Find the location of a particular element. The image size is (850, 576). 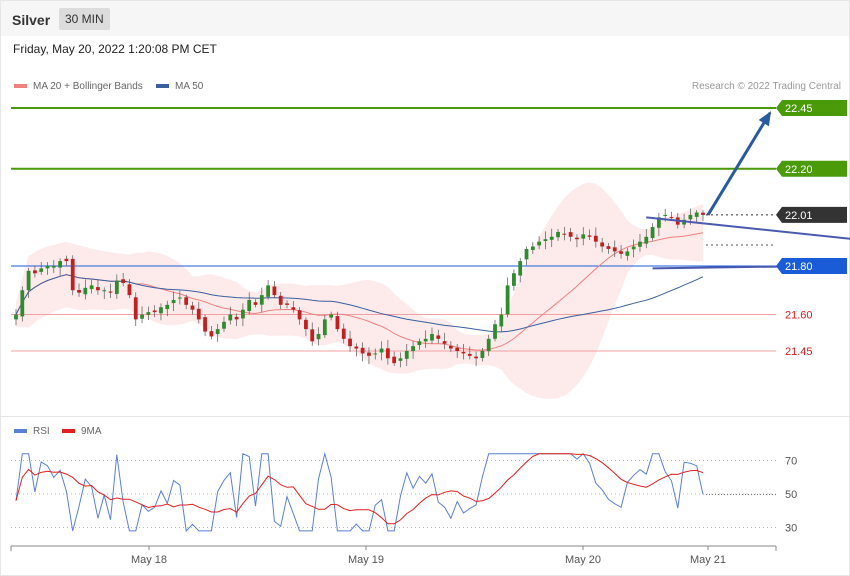

legend-swatch-9ma is located at coordinates (68, 431).